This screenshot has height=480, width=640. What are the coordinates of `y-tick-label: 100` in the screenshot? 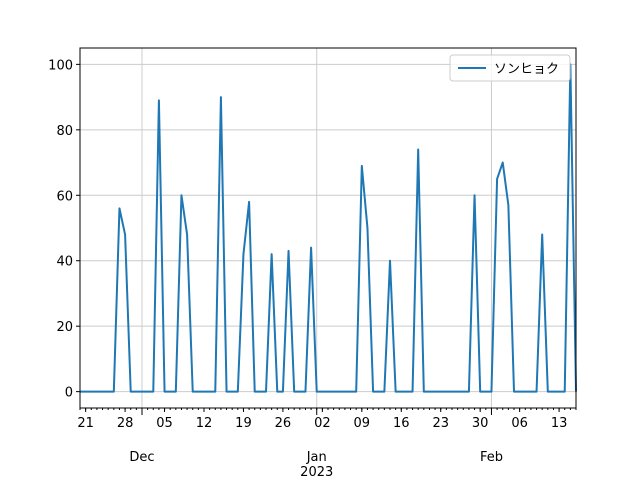 It's located at (60, 65).